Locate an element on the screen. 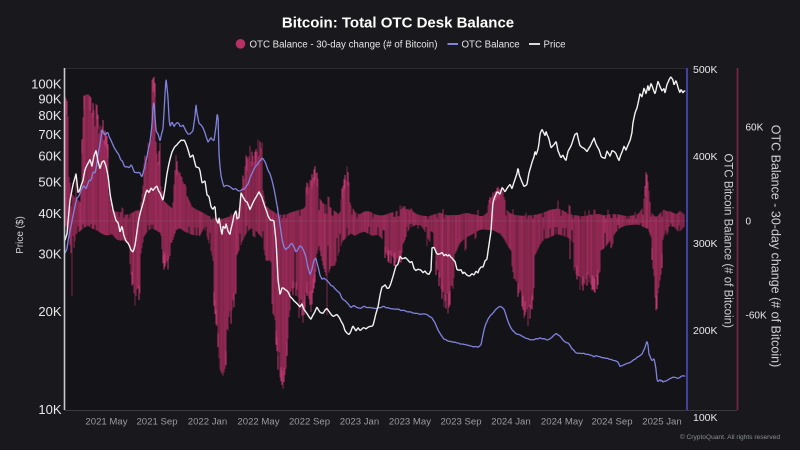 Image resolution: width=800 pixels, height=450 pixels. svg-text:OTC Bitcoin Balance (# of Bitc: OTC Bitcoin Balance (# of Bitcoin) is located at coordinates (728, 240).